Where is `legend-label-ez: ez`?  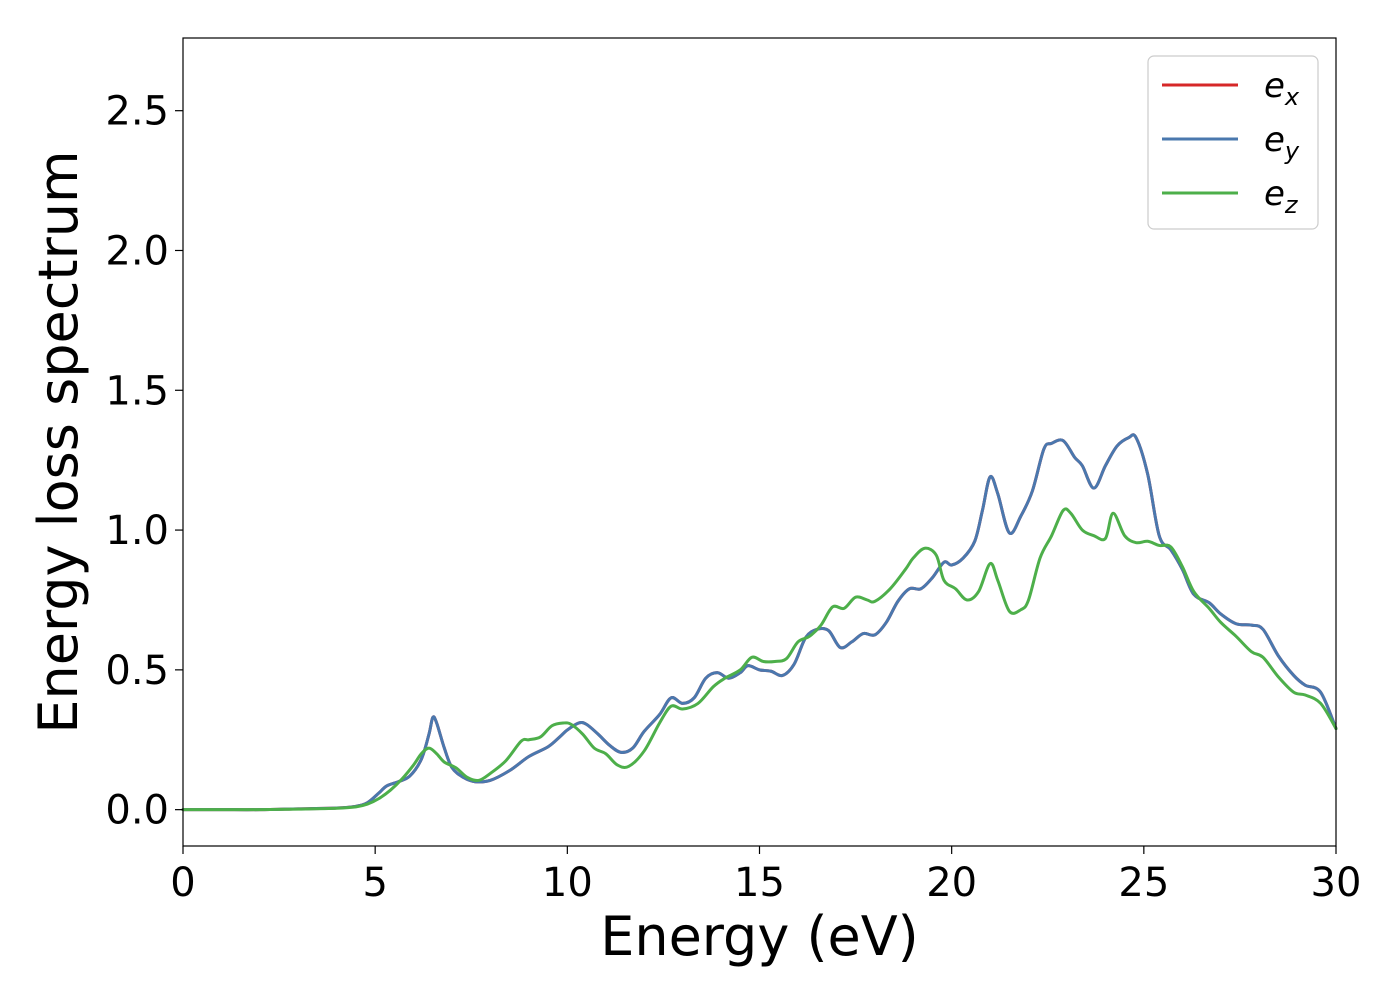 legend-label-ez: ez is located at coordinates (1281, 196).